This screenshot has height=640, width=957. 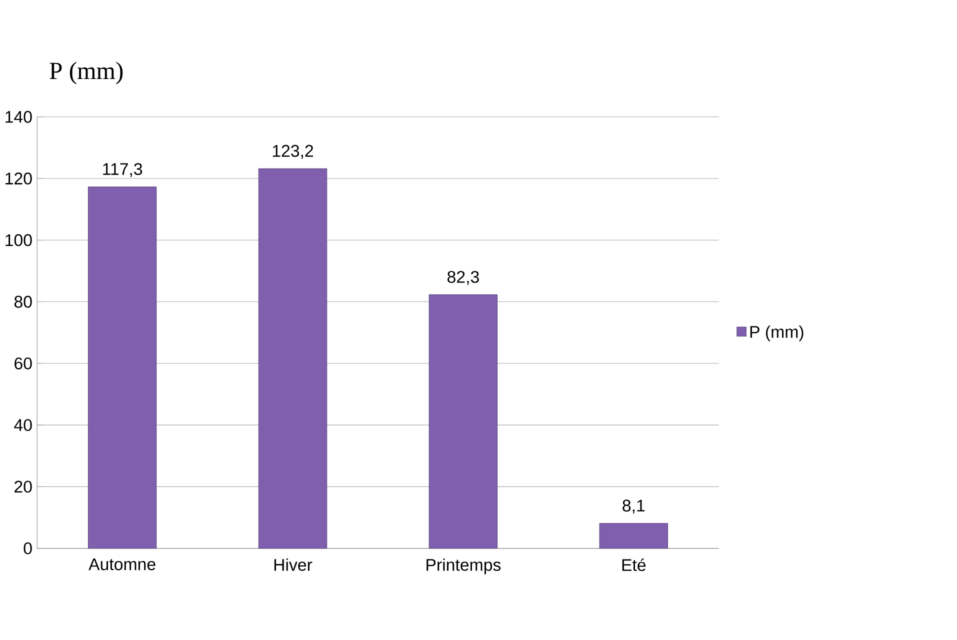 What do you see at coordinates (463, 278) in the screenshot?
I see `data-label: 82,3` at bounding box center [463, 278].